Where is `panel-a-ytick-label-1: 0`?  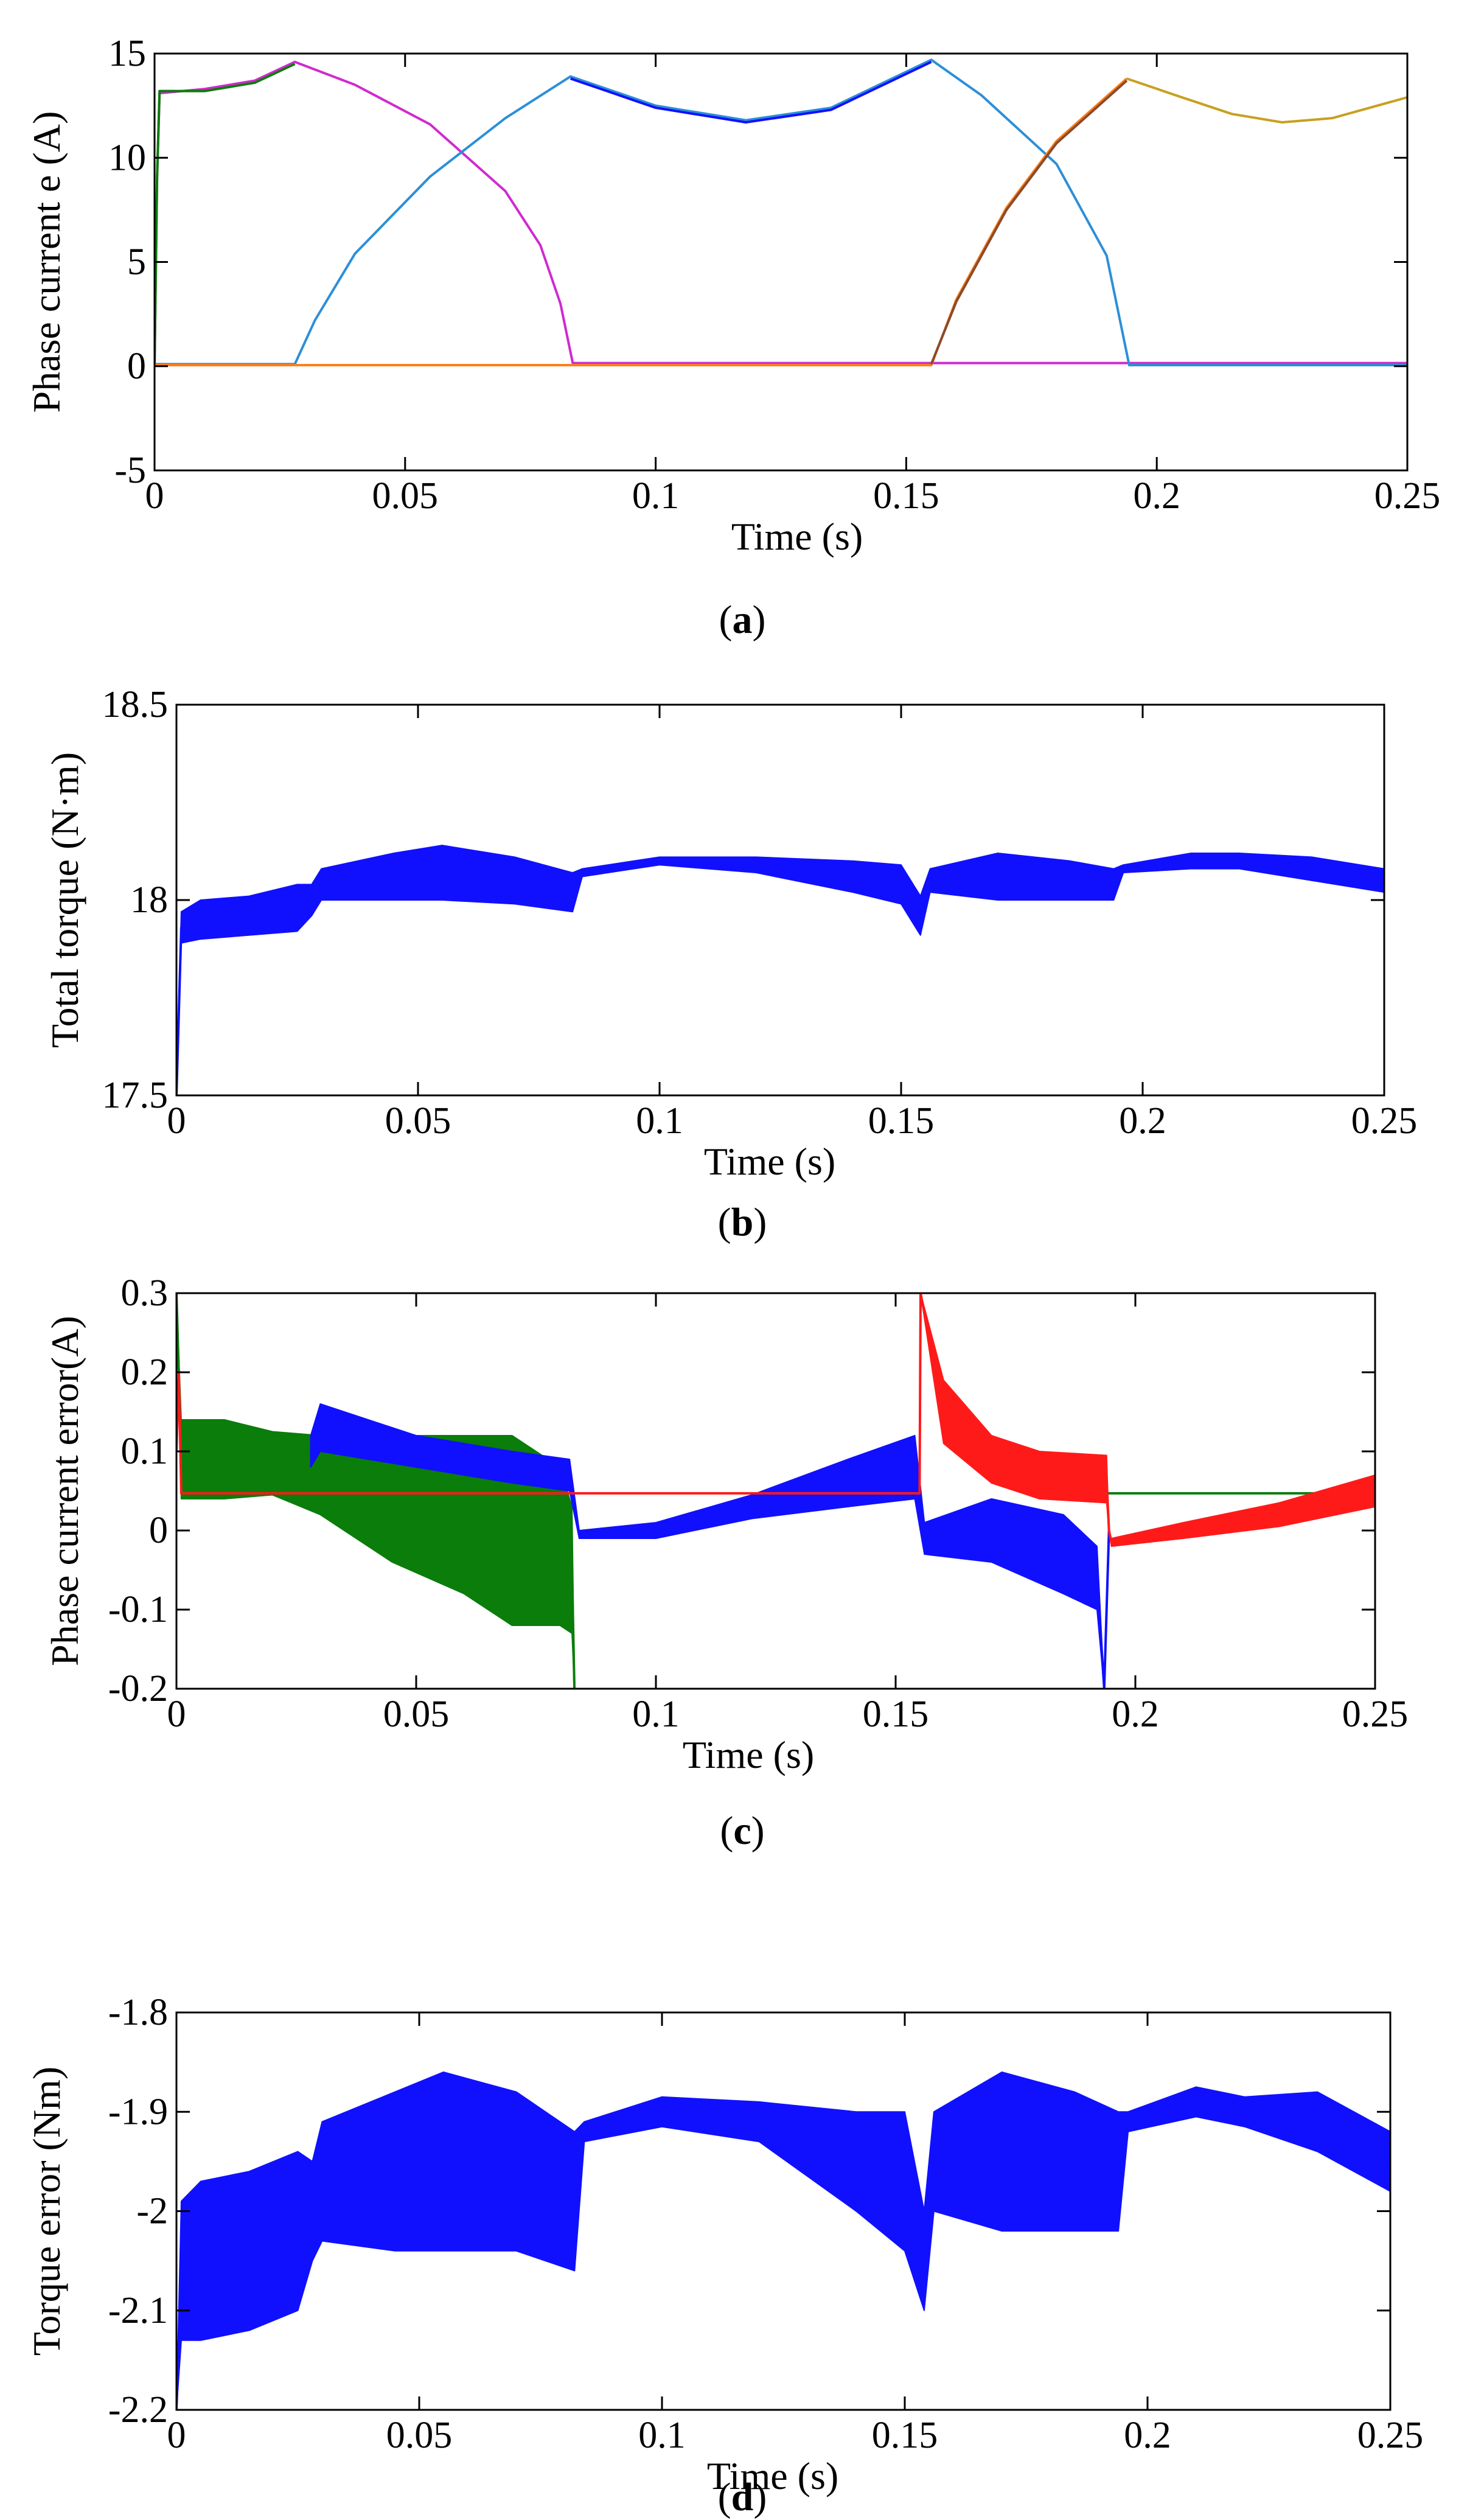 panel-a-ytick-label-1: 0 is located at coordinates (136, 366).